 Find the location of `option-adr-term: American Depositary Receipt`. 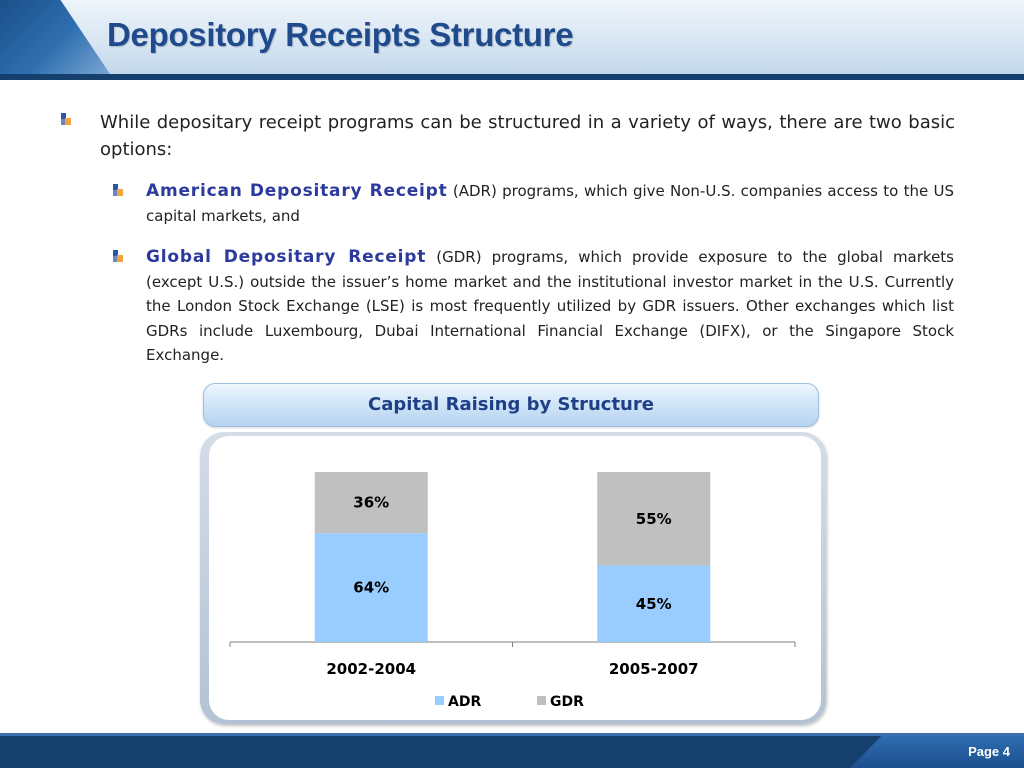

option-adr-term: American Depositary Receipt is located at coordinates (297, 191).